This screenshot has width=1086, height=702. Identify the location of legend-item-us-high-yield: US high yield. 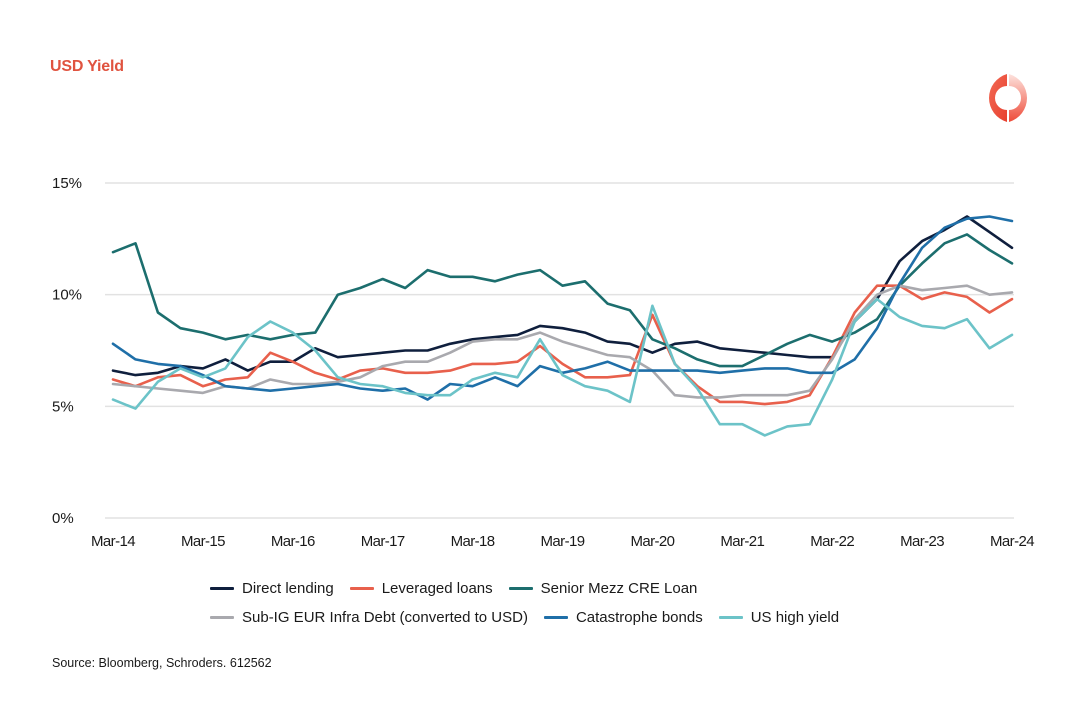
(779, 617).